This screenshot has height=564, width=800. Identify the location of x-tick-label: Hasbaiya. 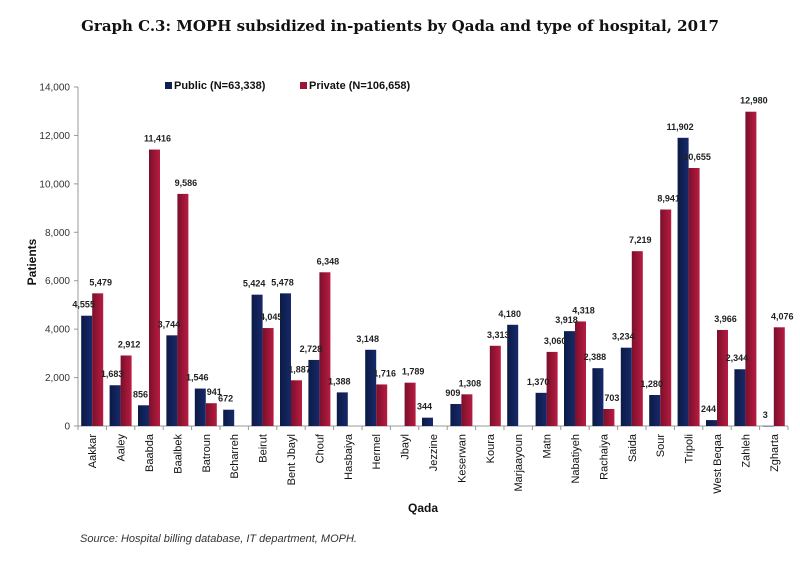
(349, 456).